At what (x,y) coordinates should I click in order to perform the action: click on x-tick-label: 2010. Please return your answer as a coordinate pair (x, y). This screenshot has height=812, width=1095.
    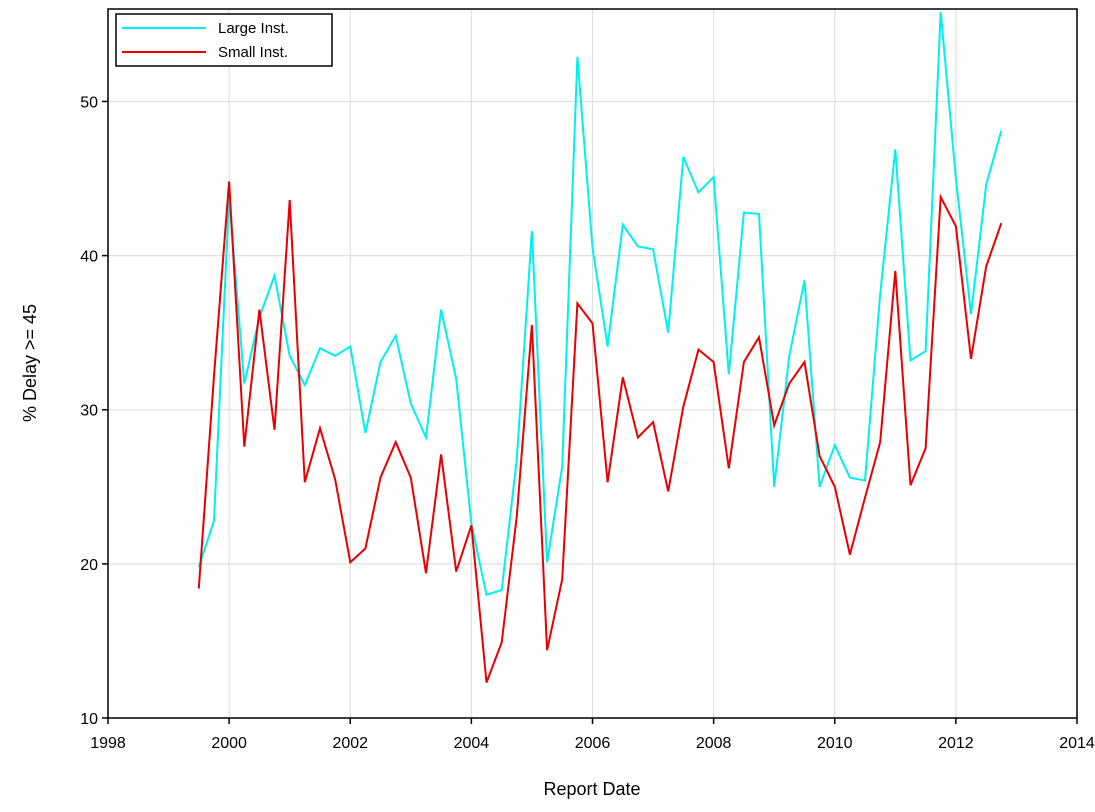
    Looking at the image, I should click on (835, 743).